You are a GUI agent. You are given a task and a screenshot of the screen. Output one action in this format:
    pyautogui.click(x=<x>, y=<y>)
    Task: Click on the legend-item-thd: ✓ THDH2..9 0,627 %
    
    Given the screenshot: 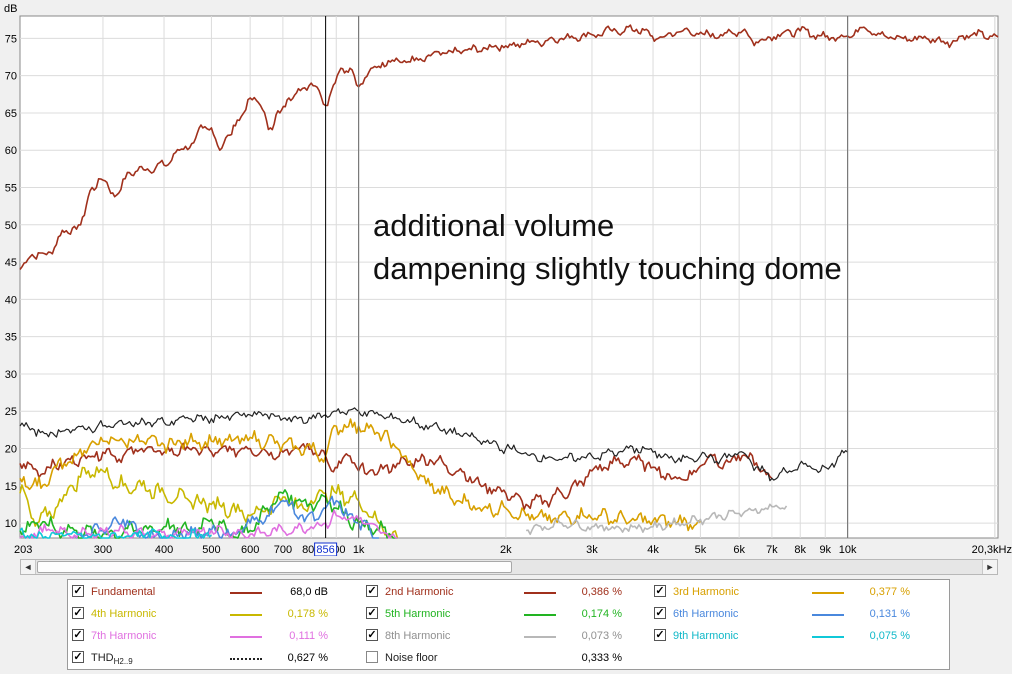 What is the action you would take?
    pyautogui.click(x=213, y=659)
    